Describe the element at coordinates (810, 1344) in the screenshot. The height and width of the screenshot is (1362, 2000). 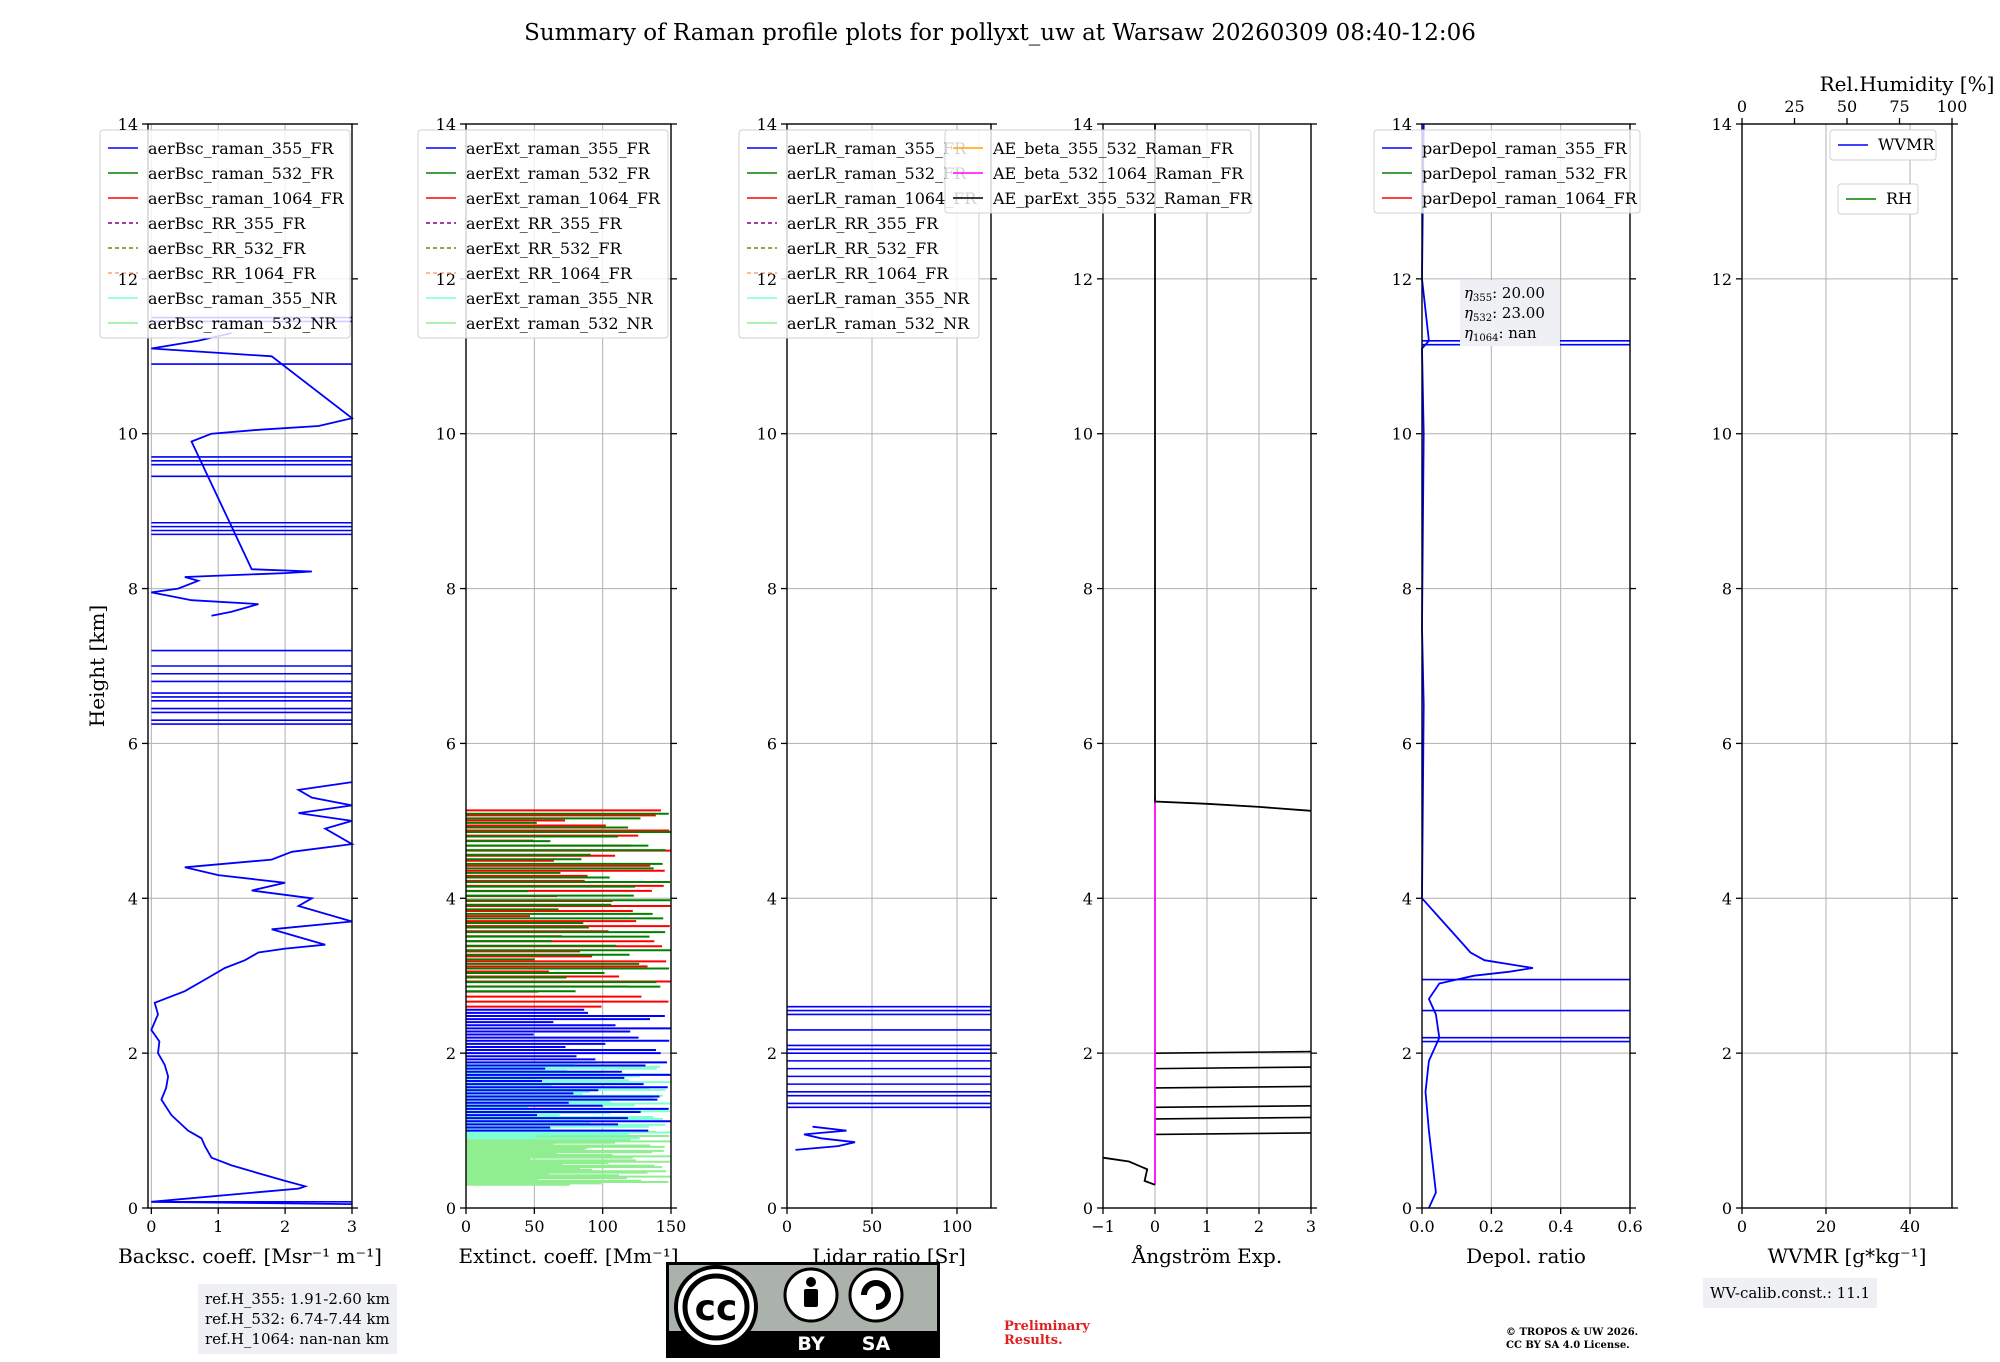
I see `badge-by-label: BY` at that location.